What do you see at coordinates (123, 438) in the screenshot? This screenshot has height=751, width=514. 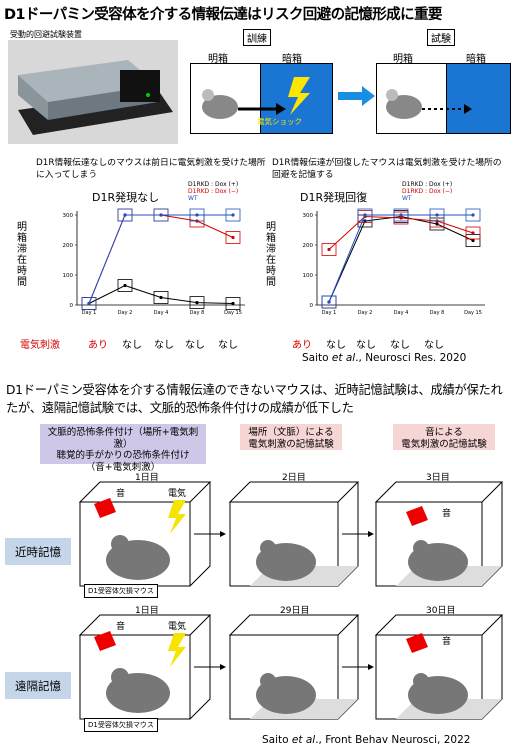 I see `box-line: 文脈的恐怖条件付け（場所+電気刺激）` at bounding box center [123, 438].